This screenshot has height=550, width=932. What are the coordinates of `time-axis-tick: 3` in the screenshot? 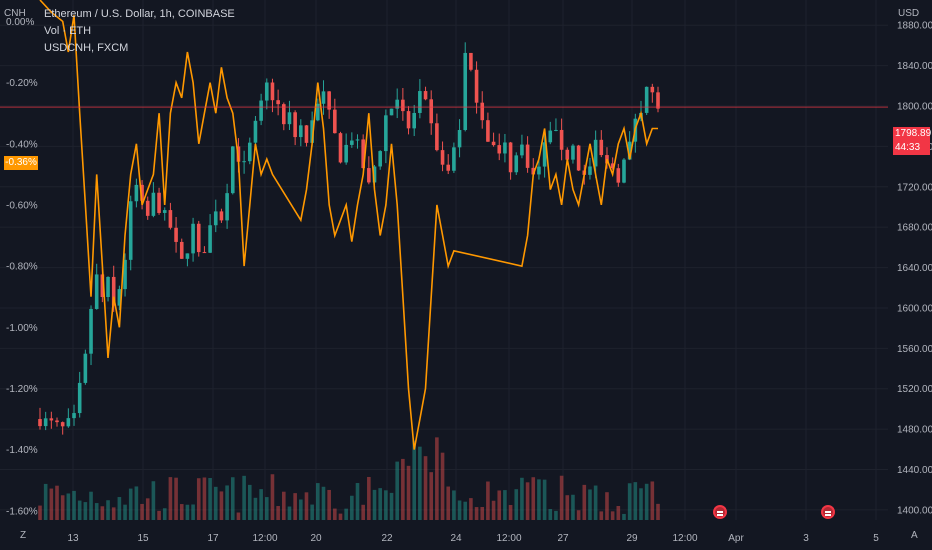 It's located at (806, 538).